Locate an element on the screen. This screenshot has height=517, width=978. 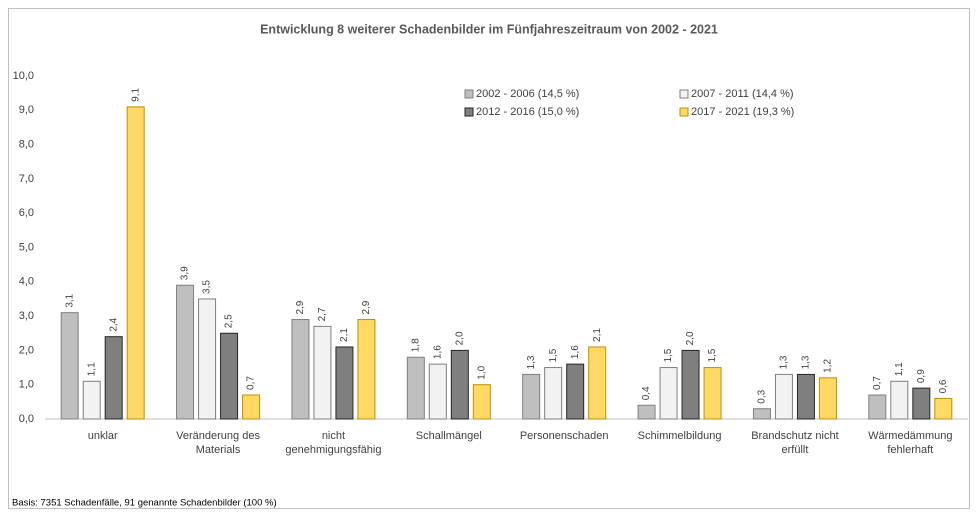
y-tick-label: 3,0 is located at coordinates (26, 316).